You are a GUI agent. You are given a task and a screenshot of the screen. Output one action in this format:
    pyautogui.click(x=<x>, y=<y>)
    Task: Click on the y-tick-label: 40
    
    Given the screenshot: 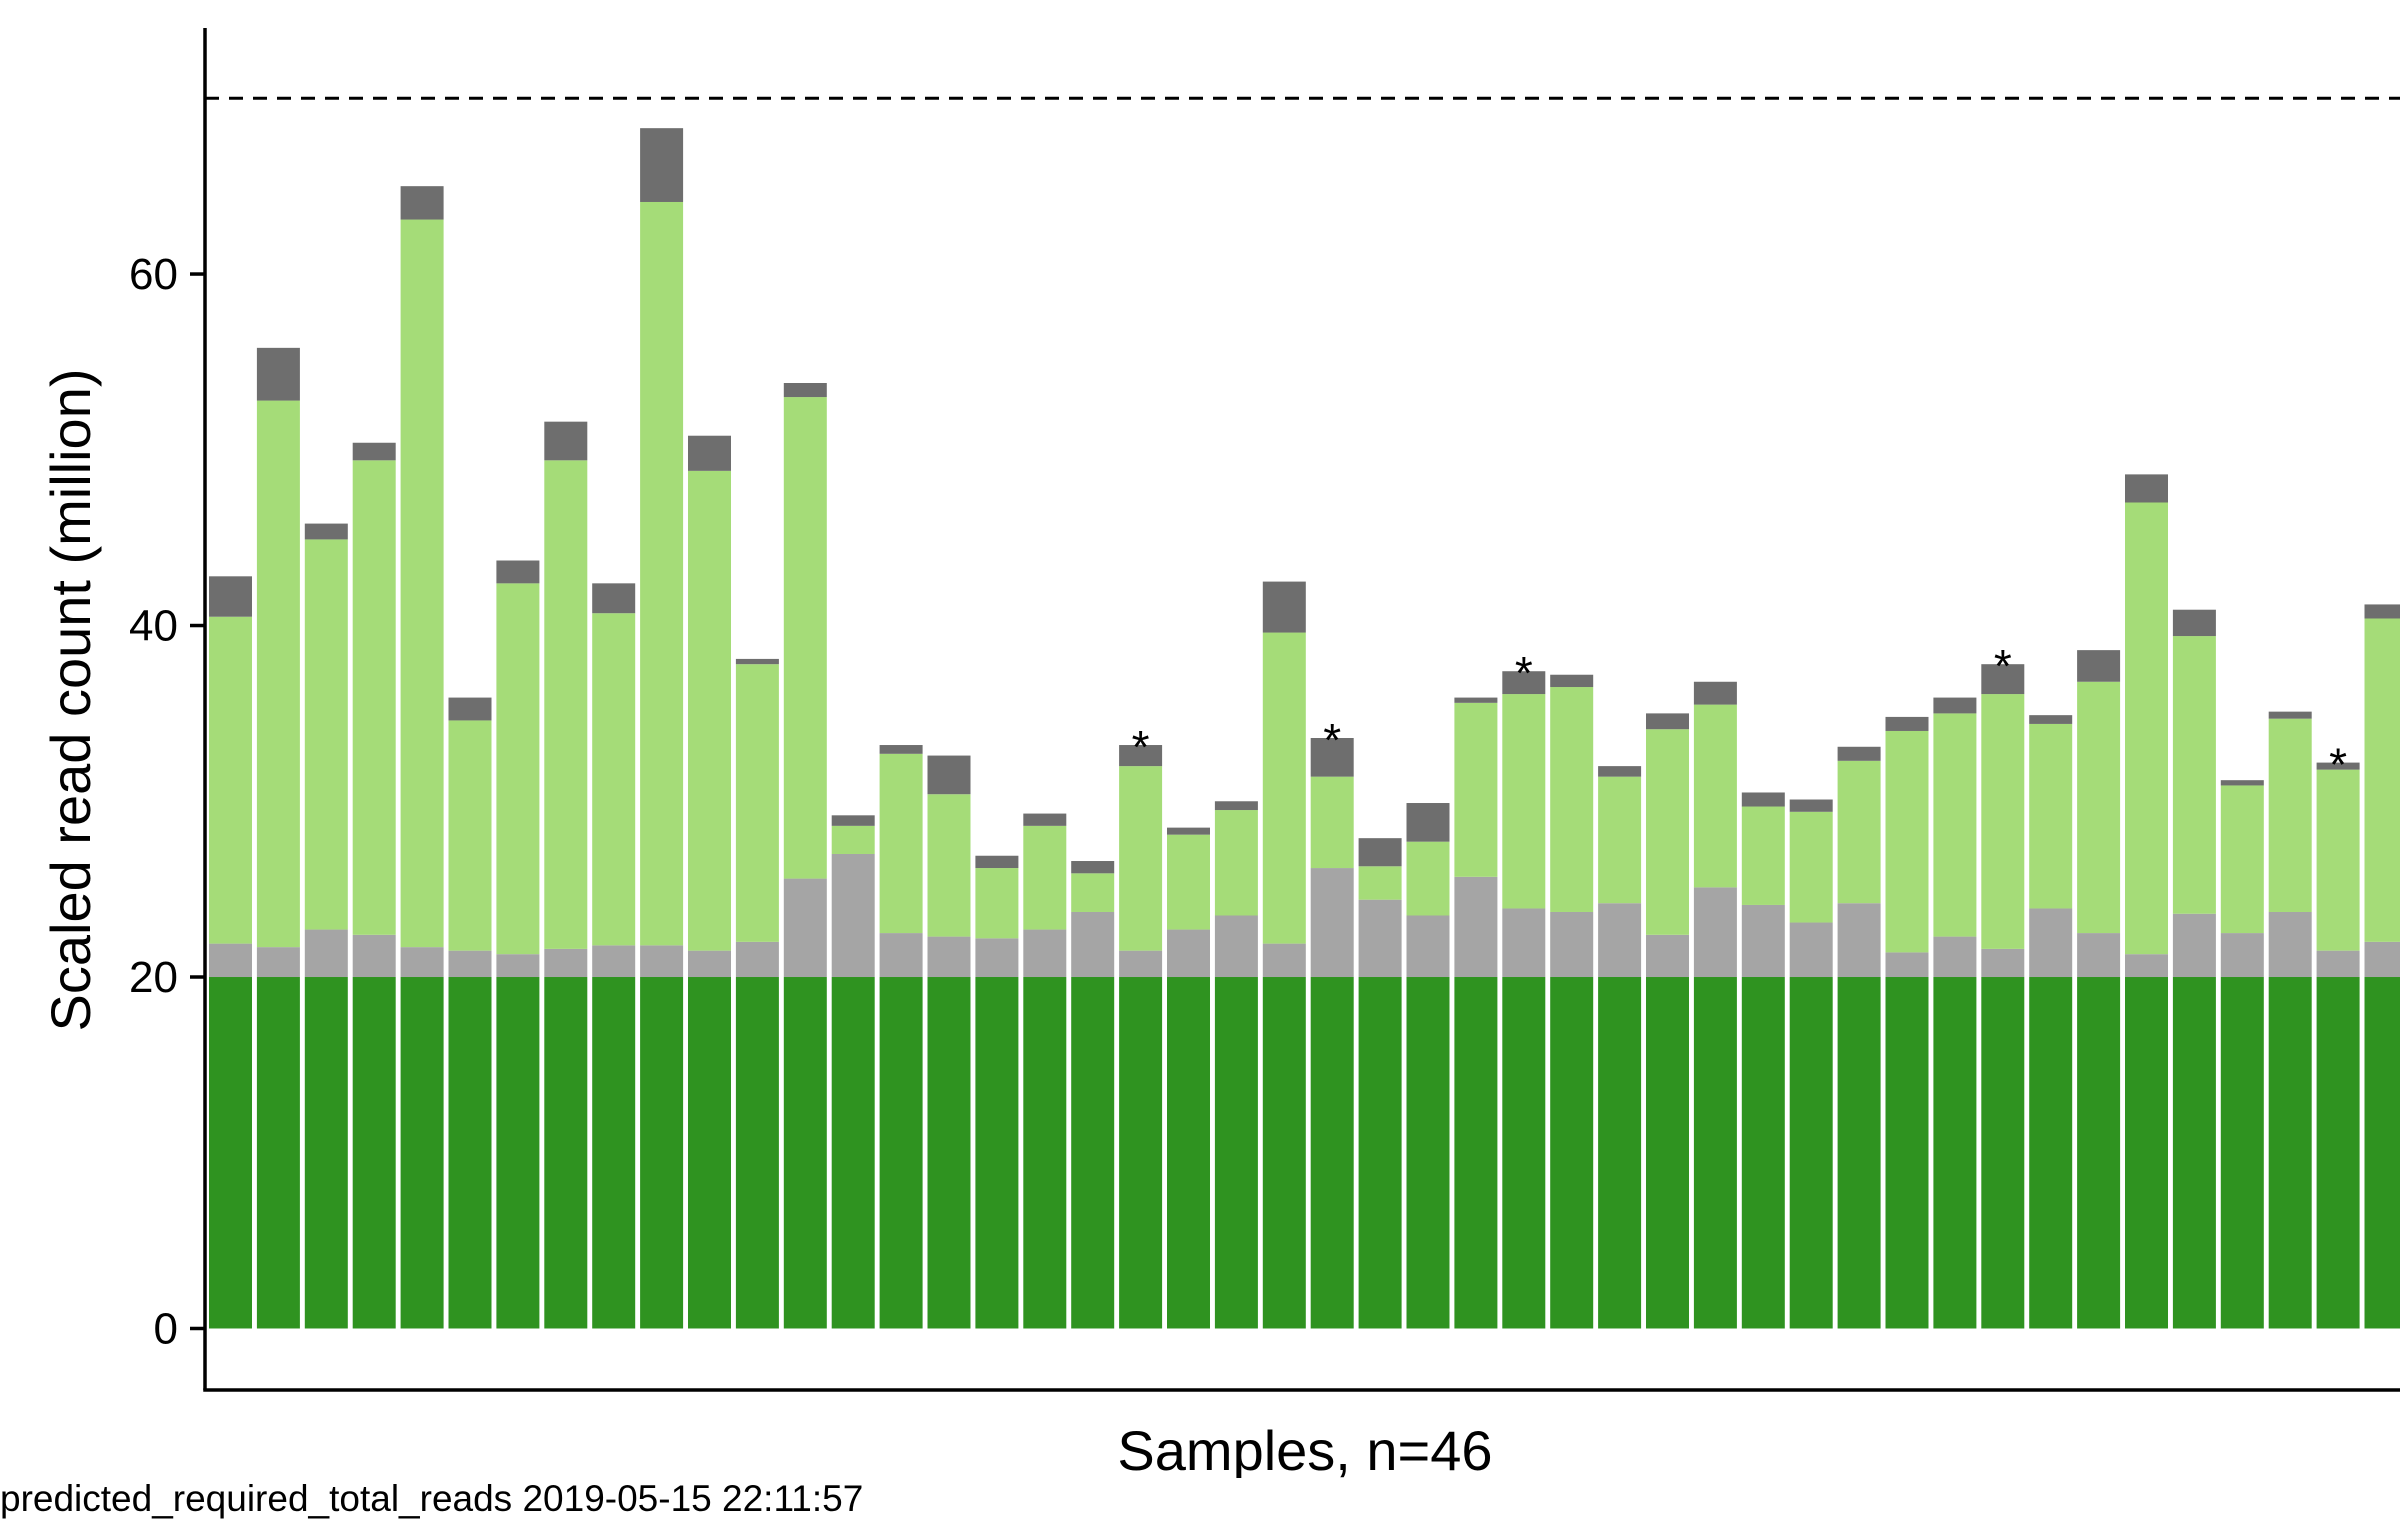 What is the action you would take?
    pyautogui.click(x=153, y=626)
    